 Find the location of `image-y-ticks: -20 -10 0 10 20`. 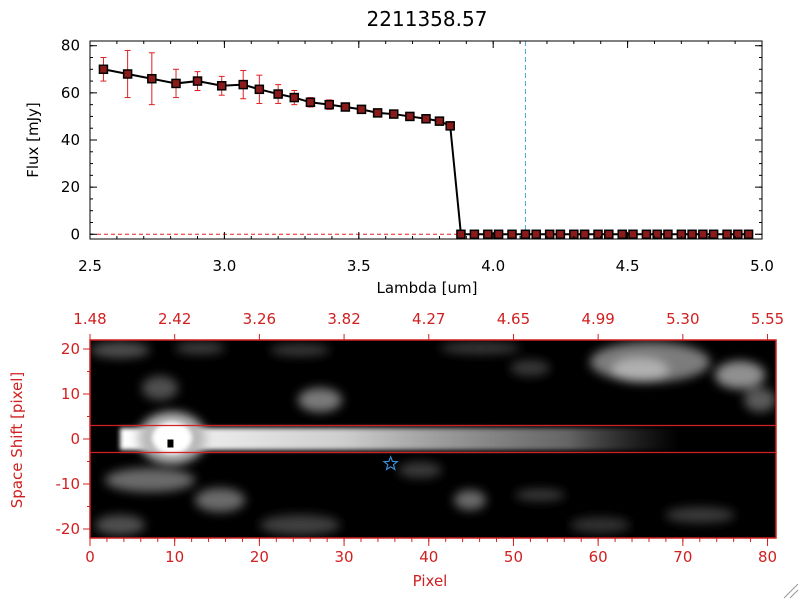

image-y-ticks: -20 -10 0 10 20 is located at coordinates (73, 439).